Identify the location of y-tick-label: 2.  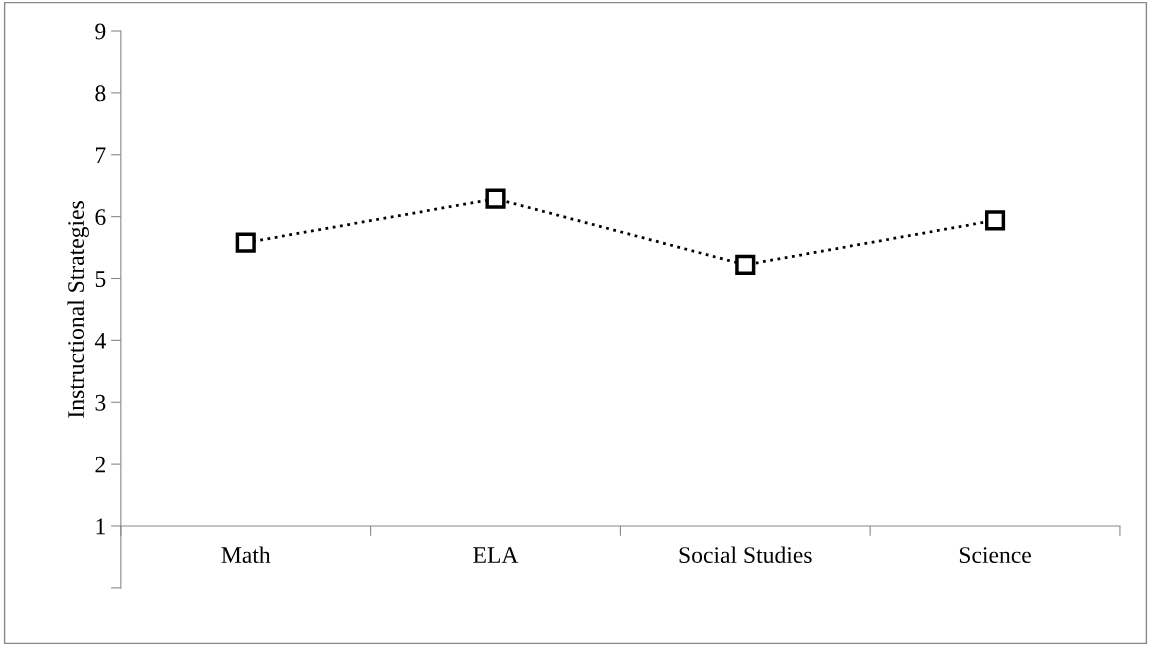
(100, 464).